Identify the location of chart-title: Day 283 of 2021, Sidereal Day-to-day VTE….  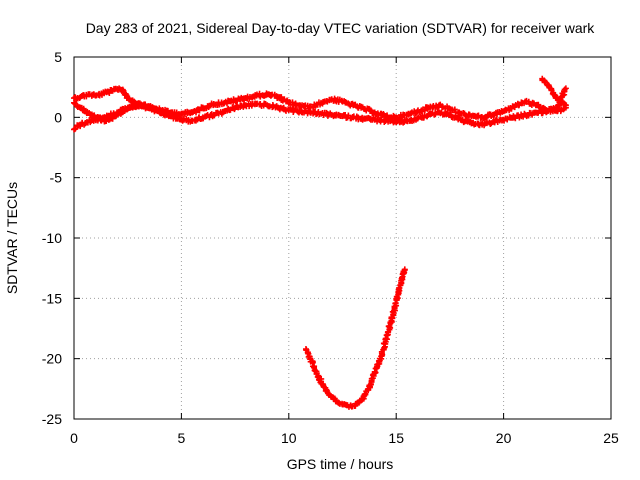
(341, 28).